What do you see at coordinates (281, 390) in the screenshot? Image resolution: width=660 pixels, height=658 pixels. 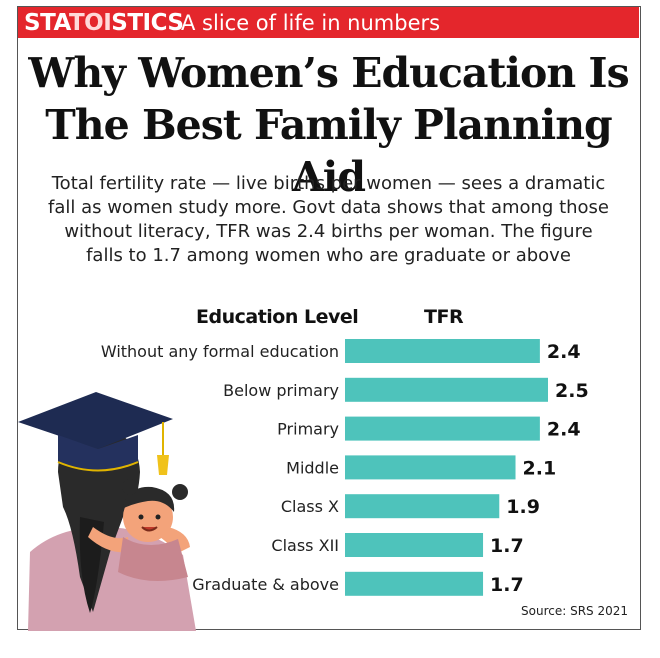 I see `category-label: Below primary` at bounding box center [281, 390].